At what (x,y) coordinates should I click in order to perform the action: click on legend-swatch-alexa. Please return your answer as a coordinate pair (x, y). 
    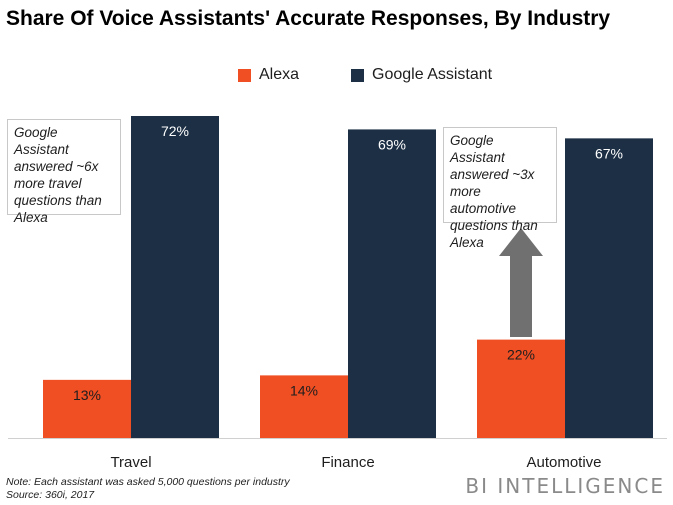
    Looking at the image, I should click on (244, 75).